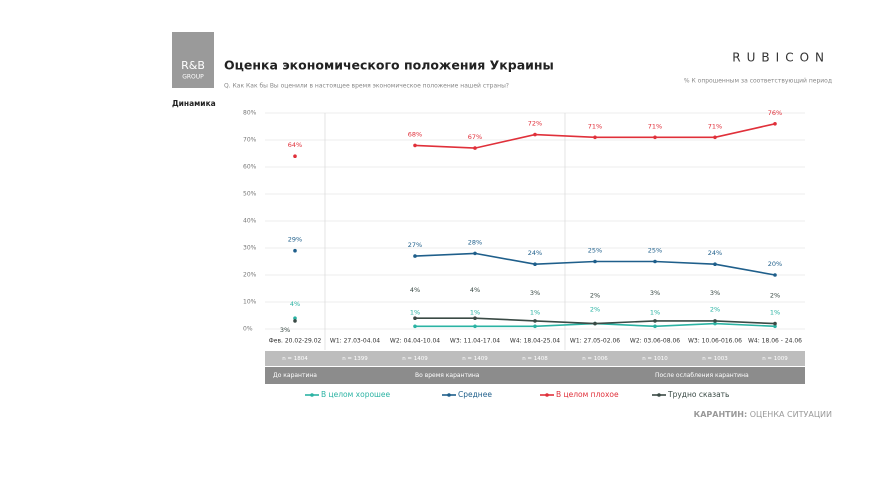 The image size is (884, 484). I want to click on data-label: 27%, so click(415, 245).